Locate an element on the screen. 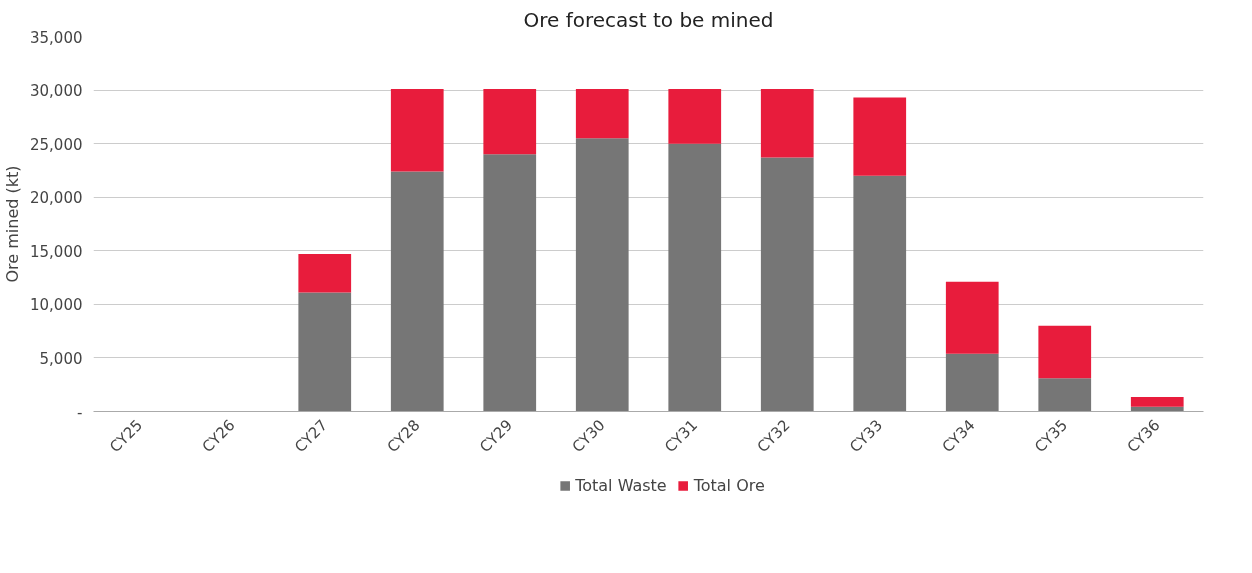  y-tick-label: 5,000 is located at coordinates (61, 358).